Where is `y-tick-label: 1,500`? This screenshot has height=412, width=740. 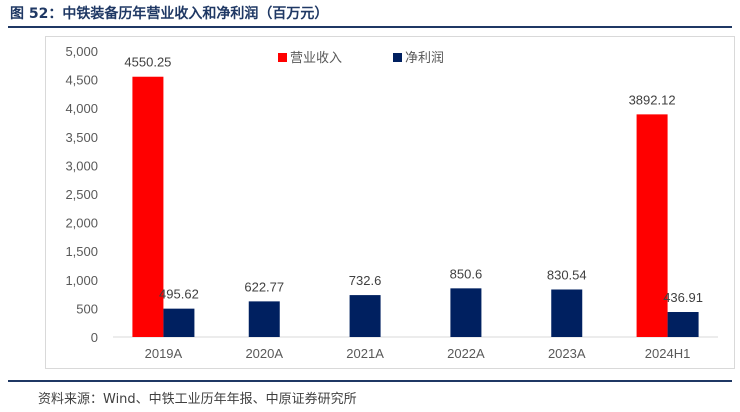
y-tick-label: 1,500 is located at coordinates (81, 251).